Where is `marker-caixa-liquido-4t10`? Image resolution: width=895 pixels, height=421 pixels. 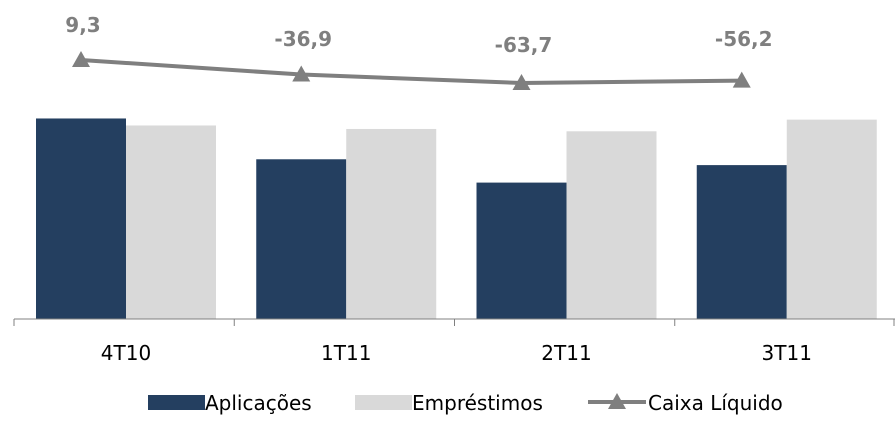 marker-caixa-liquido-4t10 is located at coordinates (81, 59).